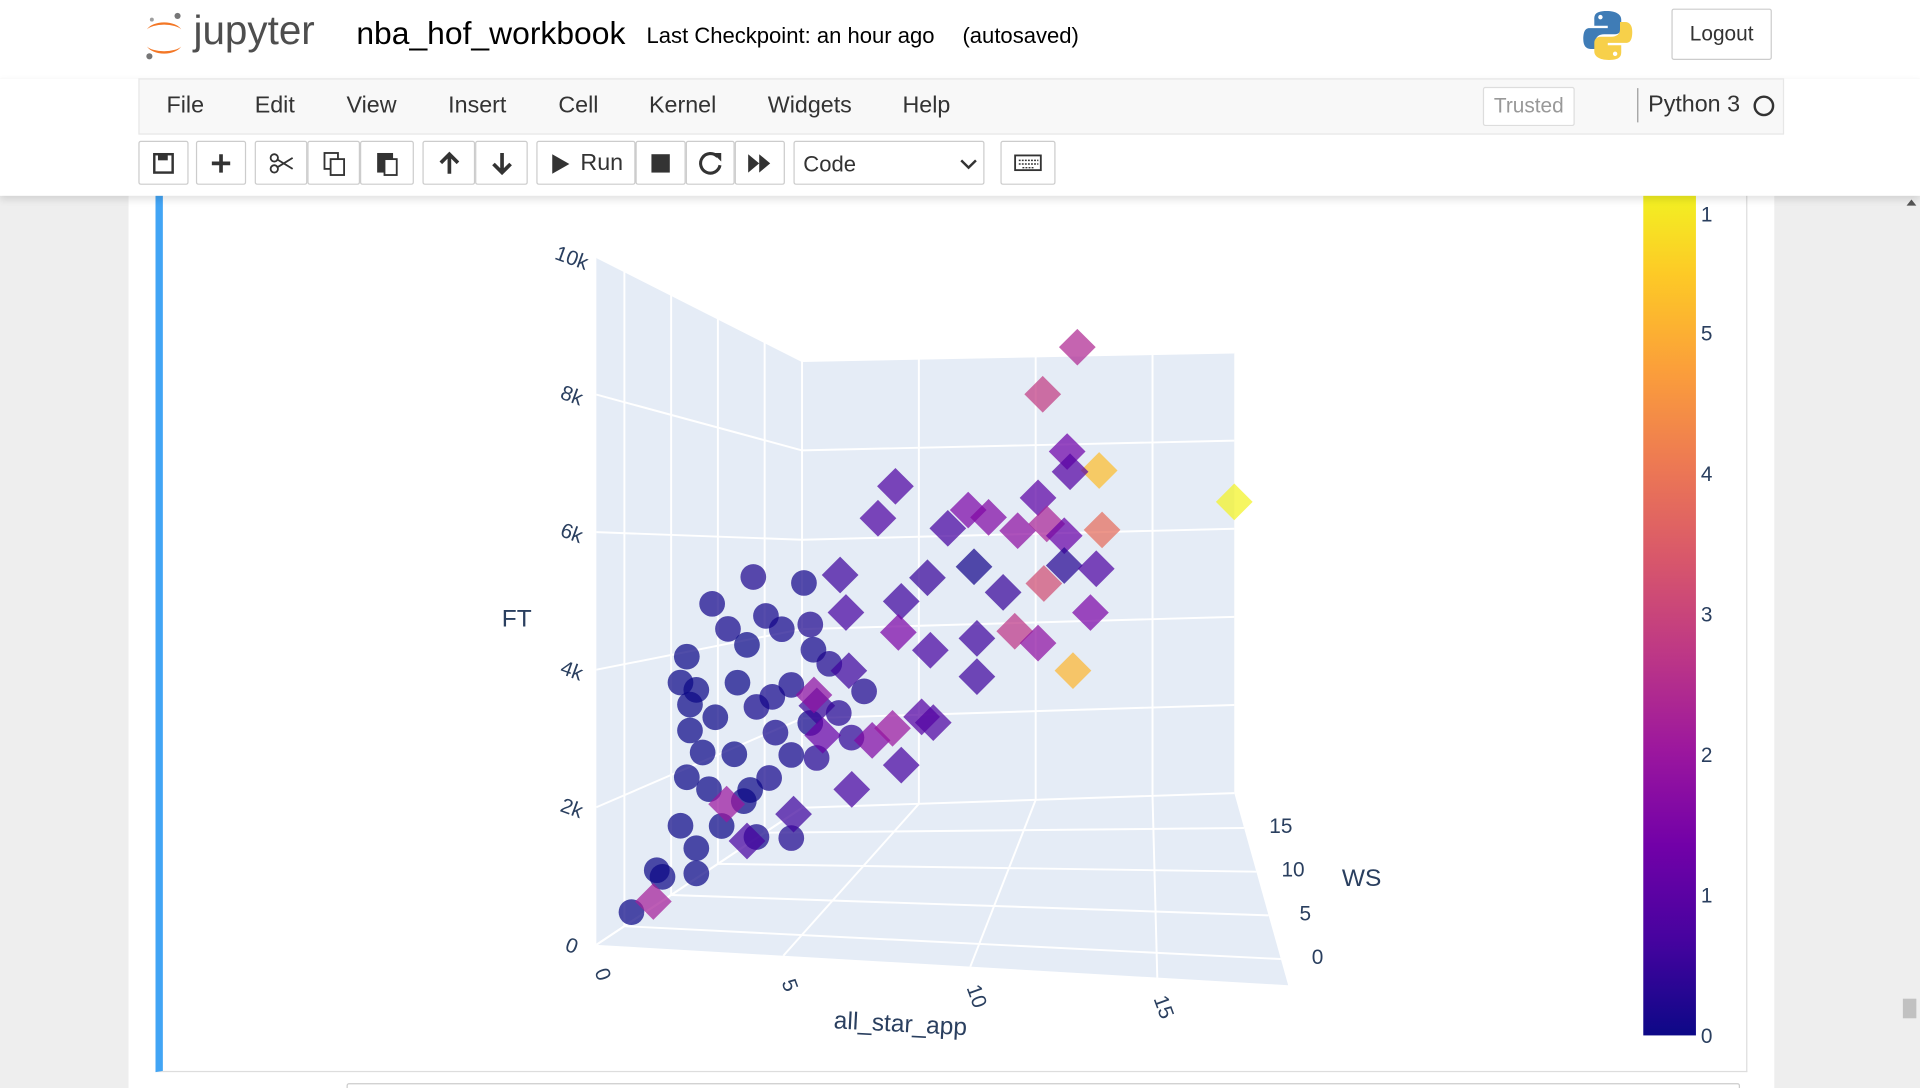  I want to click on menu-item: View, so click(371, 106).